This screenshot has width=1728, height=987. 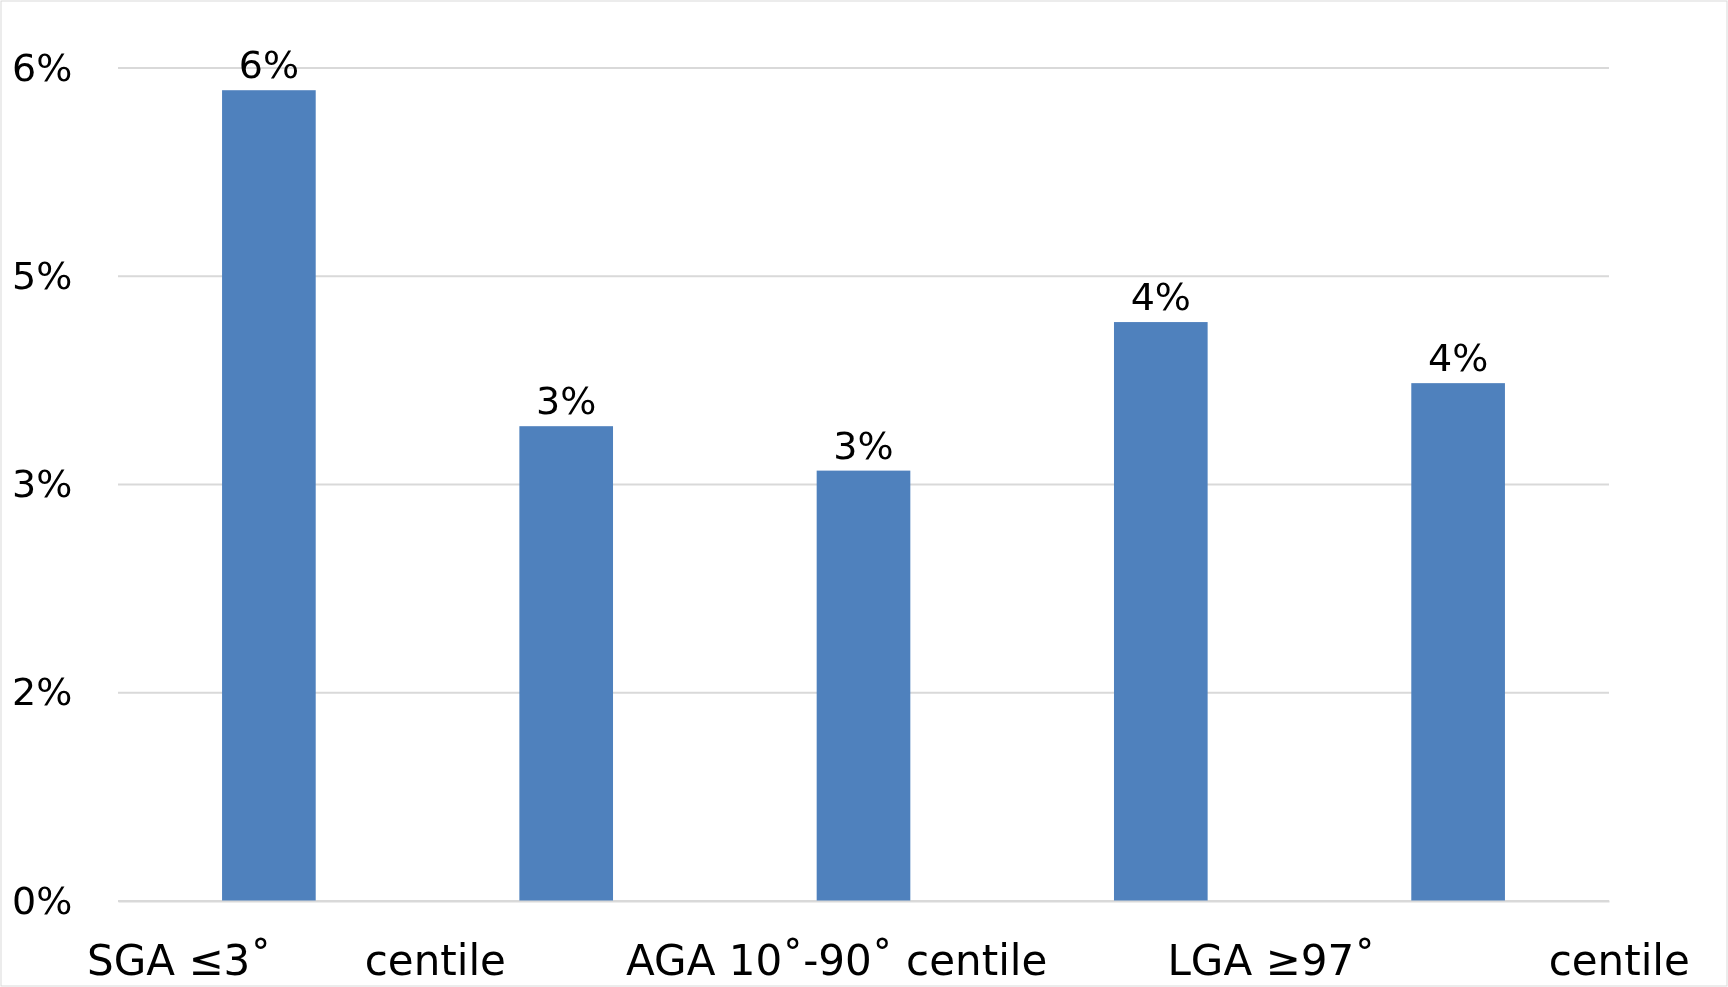 What do you see at coordinates (269, 65) in the screenshot?
I see `data-label: 6%` at bounding box center [269, 65].